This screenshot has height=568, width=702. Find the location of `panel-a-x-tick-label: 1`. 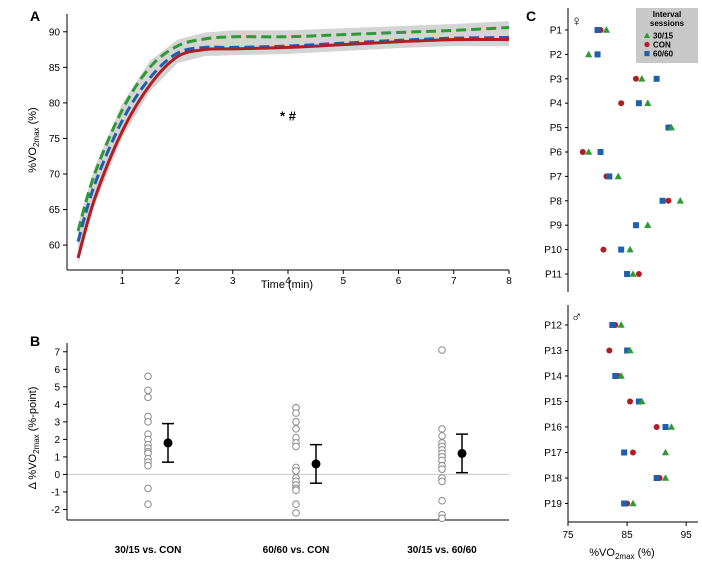

panel-a-x-tick-label: 1 is located at coordinates (122, 281).